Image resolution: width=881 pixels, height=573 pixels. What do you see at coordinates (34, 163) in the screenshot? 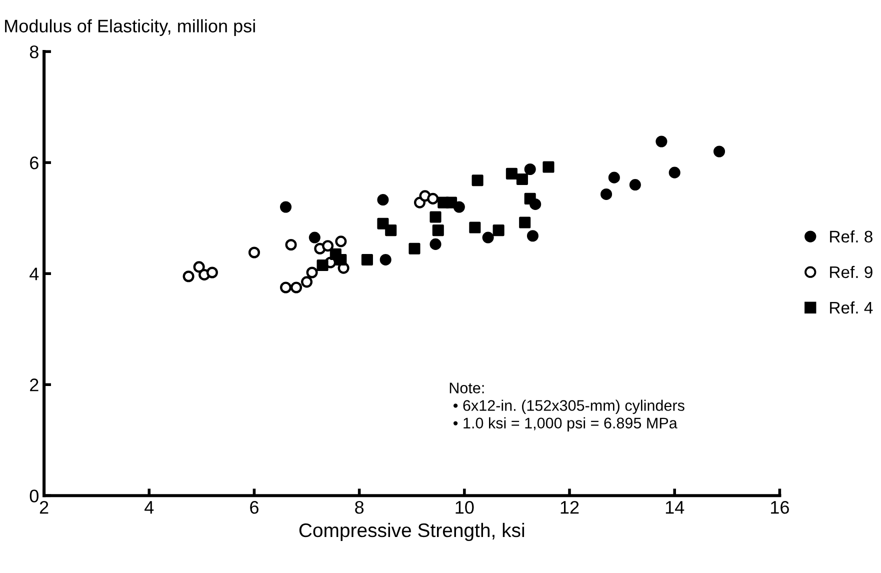
I see `y-tick-label: 6` at bounding box center [34, 163].